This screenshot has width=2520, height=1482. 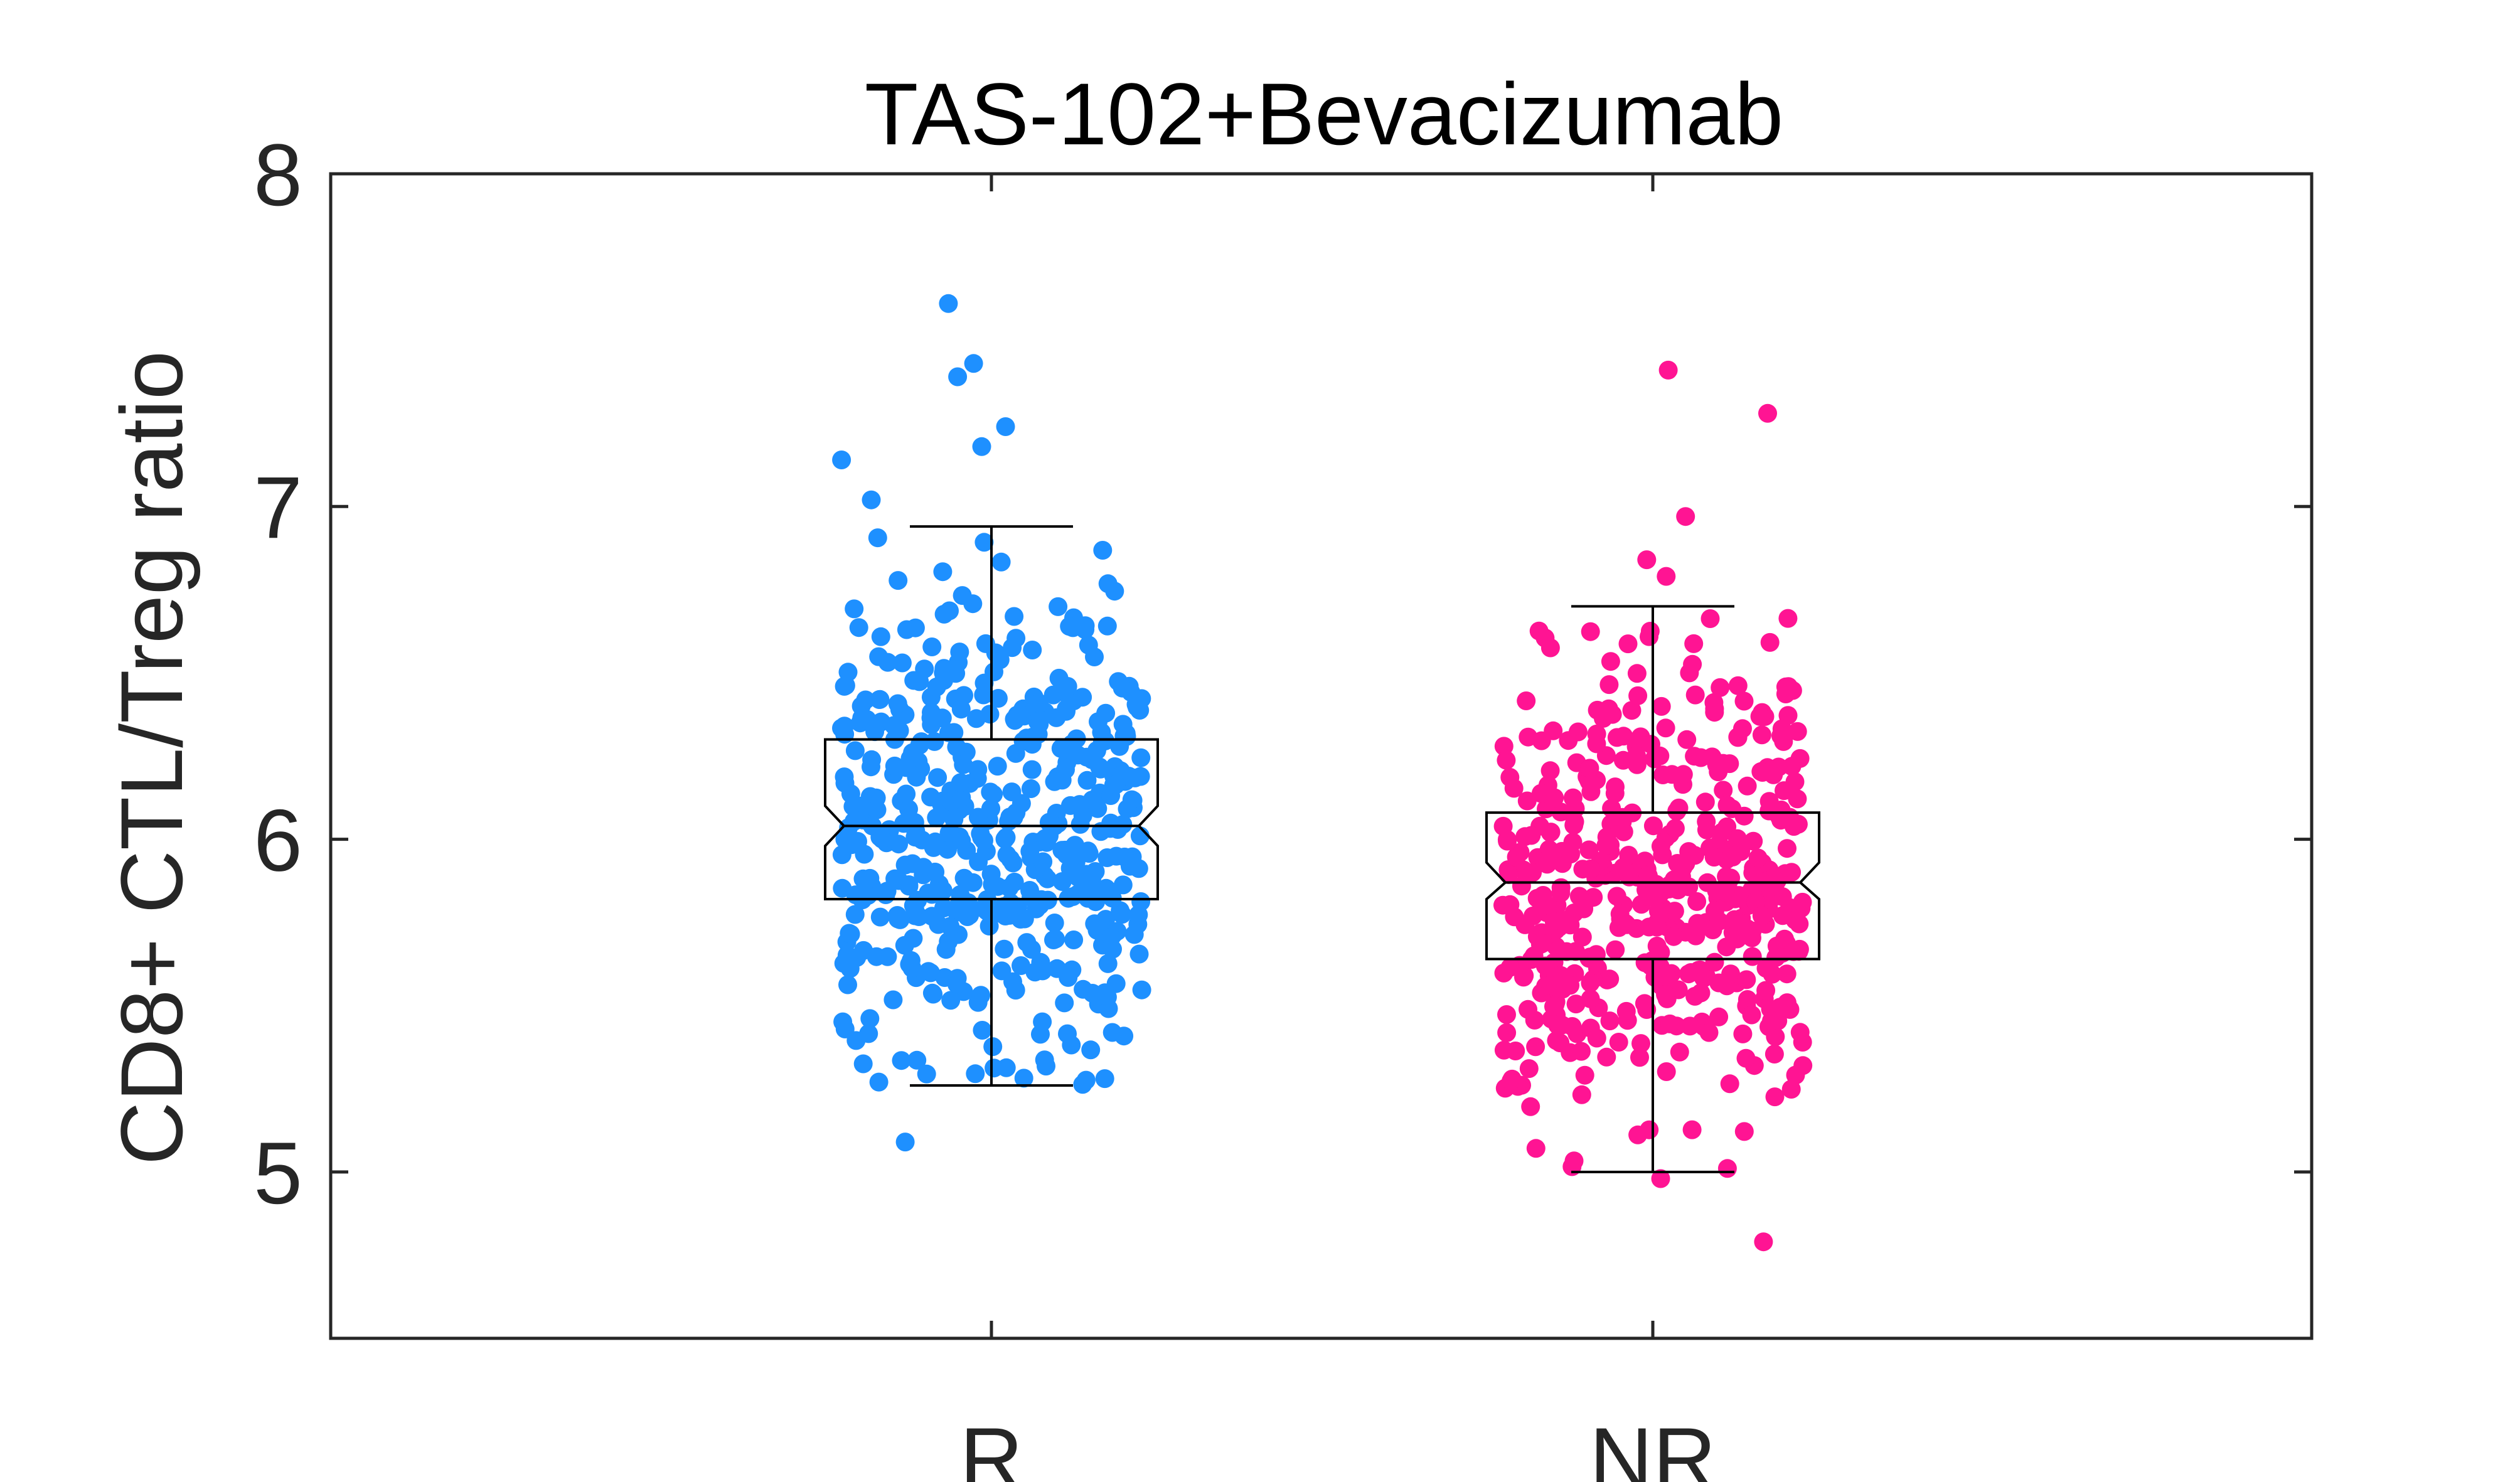 What do you see at coordinates (842, 460) in the screenshot?
I see `outlier-point-r` at bounding box center [842, 460].